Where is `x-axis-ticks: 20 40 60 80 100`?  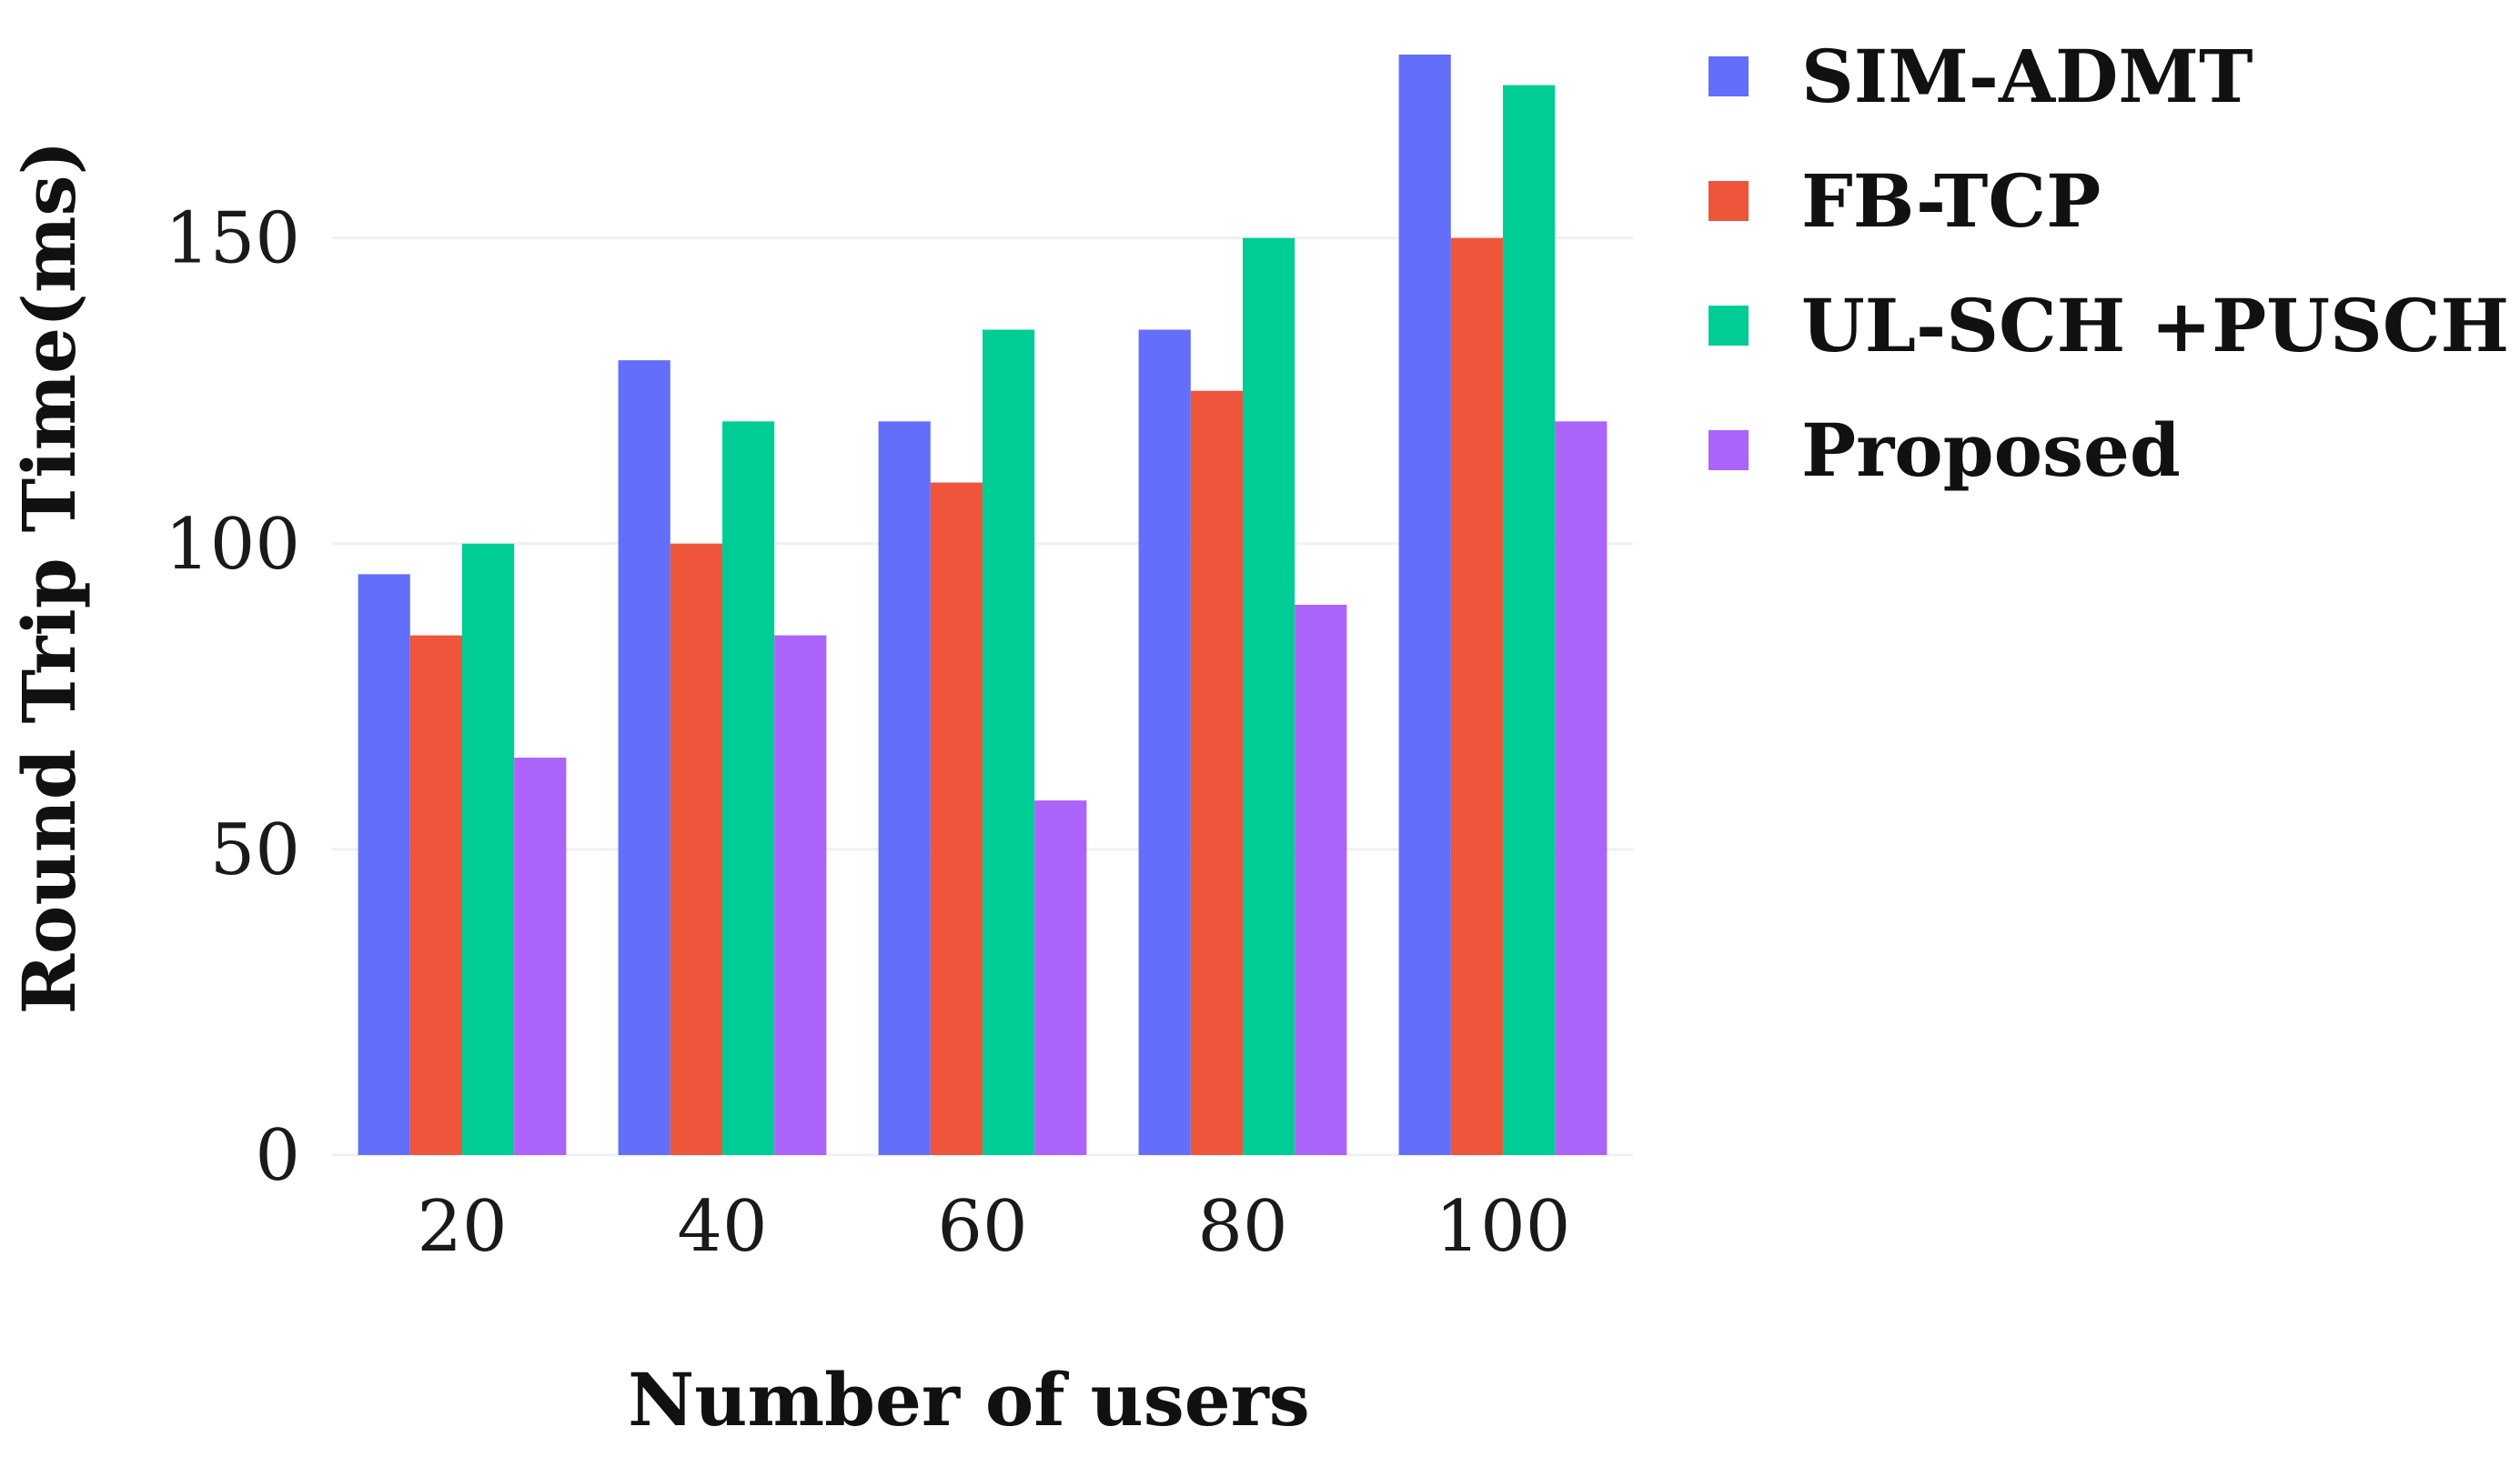 x-axis-ticks: 20 40 60 80 100 is located at coordinates (994, 1227).